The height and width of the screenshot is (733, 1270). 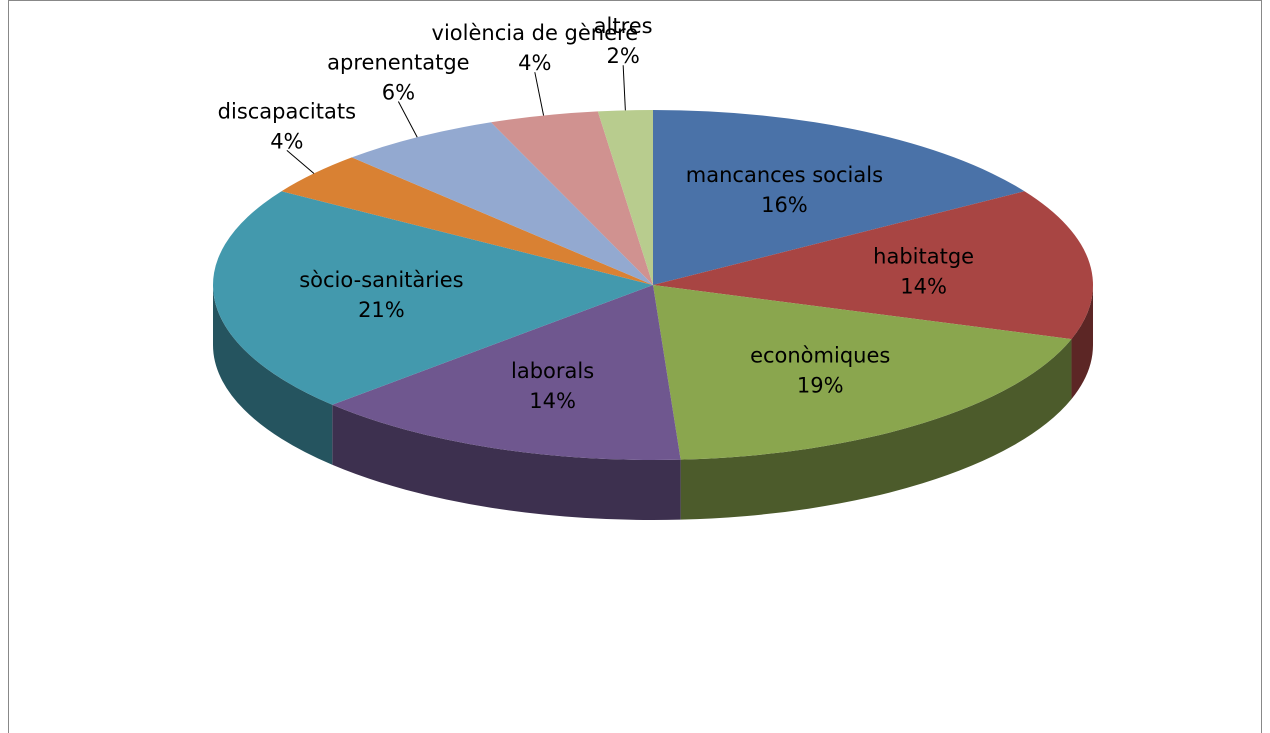 What do you see at coordinates (820, 386) in the screenshot?
I see `value-label: 19%` at bounding box center [820, 386].